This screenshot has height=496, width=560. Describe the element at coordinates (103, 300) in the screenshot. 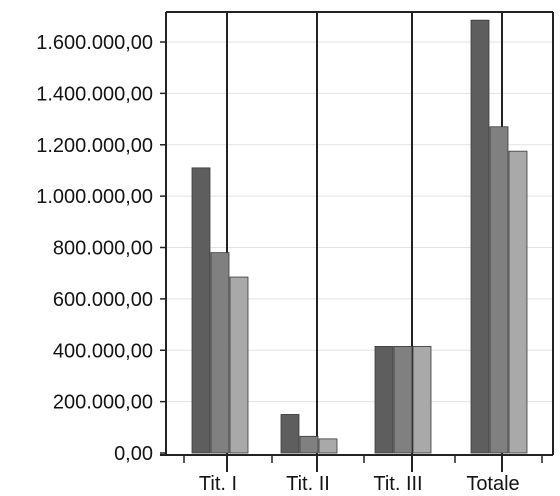

I see `y-tick-label: 600.000,00` at that location.